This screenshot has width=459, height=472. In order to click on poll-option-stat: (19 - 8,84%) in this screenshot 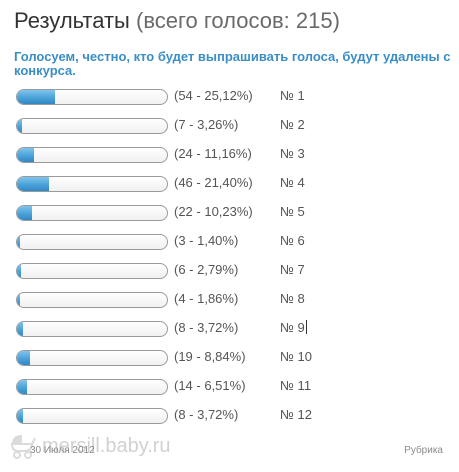, I will do `click(210, 356)`.